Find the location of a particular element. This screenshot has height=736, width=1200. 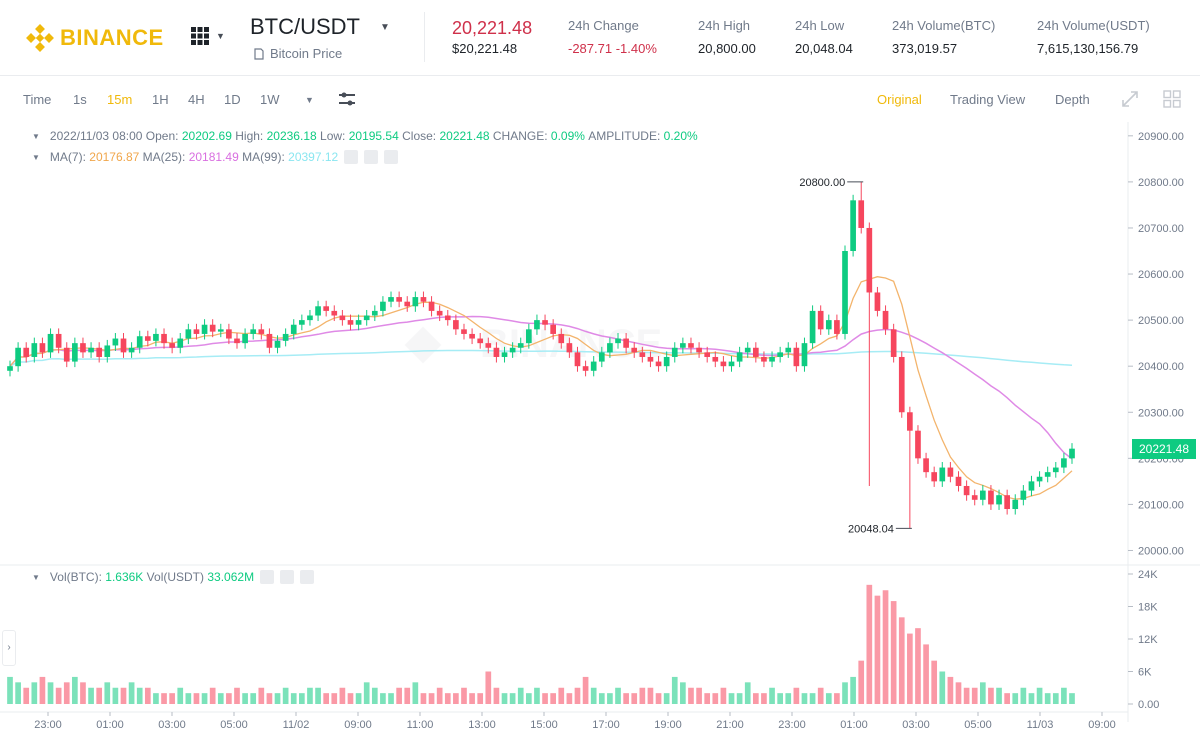

interval-1s: 1s is located at coordinates (80, 99).